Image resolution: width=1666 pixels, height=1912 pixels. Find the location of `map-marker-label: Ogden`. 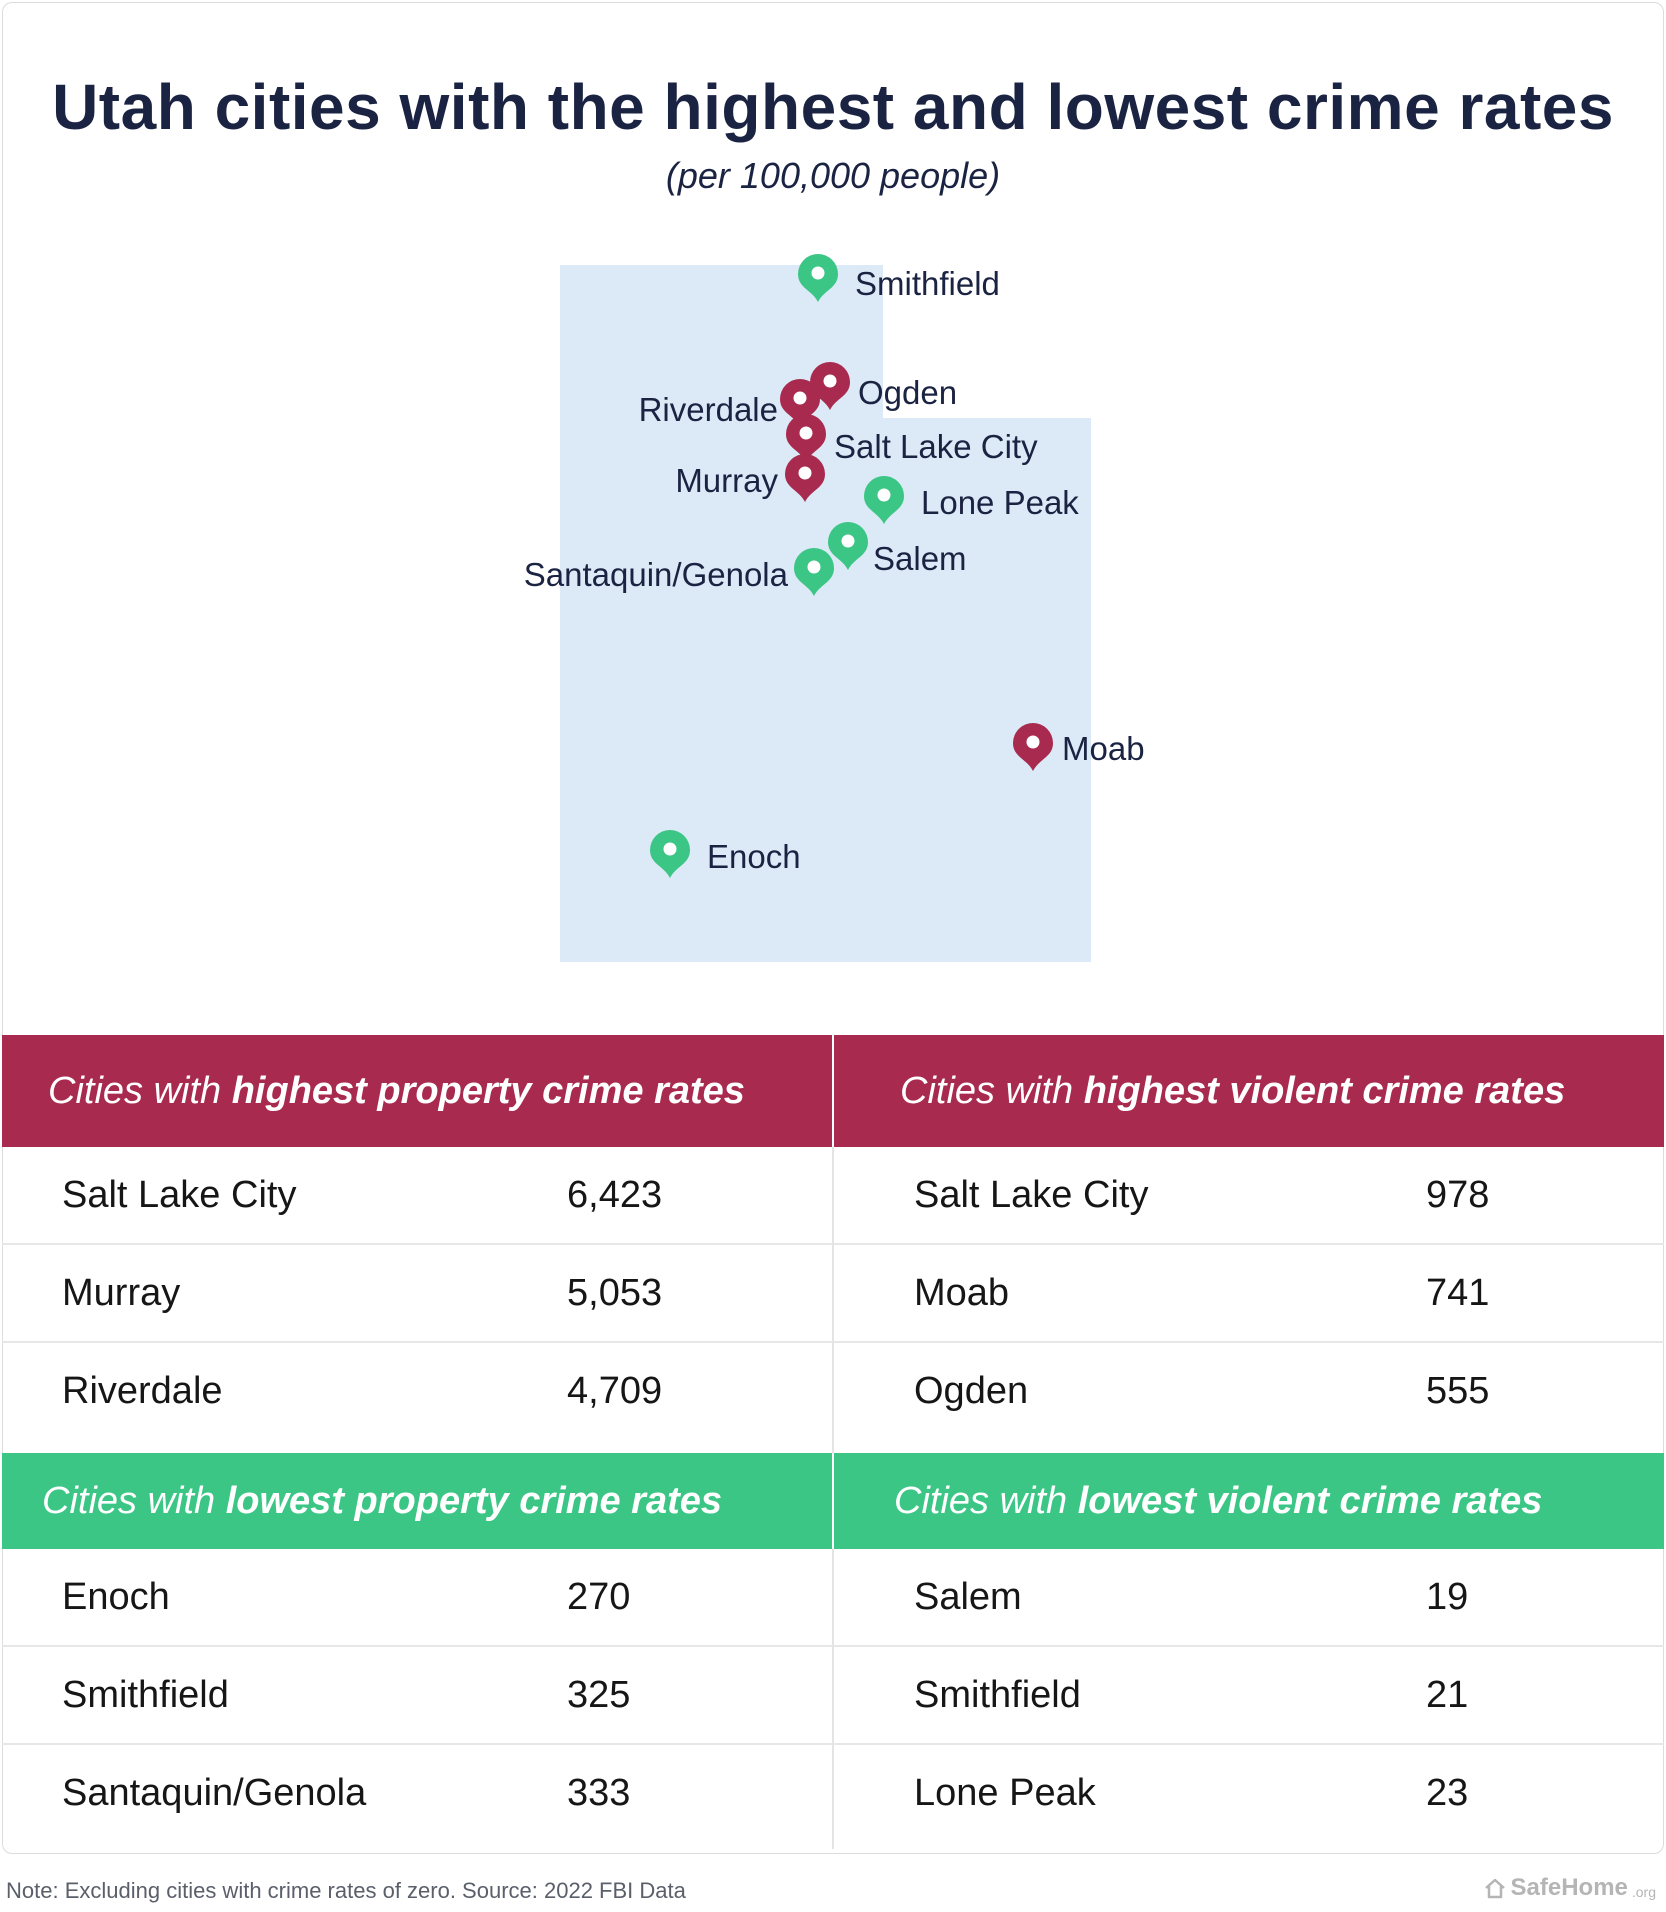

map-marker-label: Ogden is located at coordinates (907, 392).